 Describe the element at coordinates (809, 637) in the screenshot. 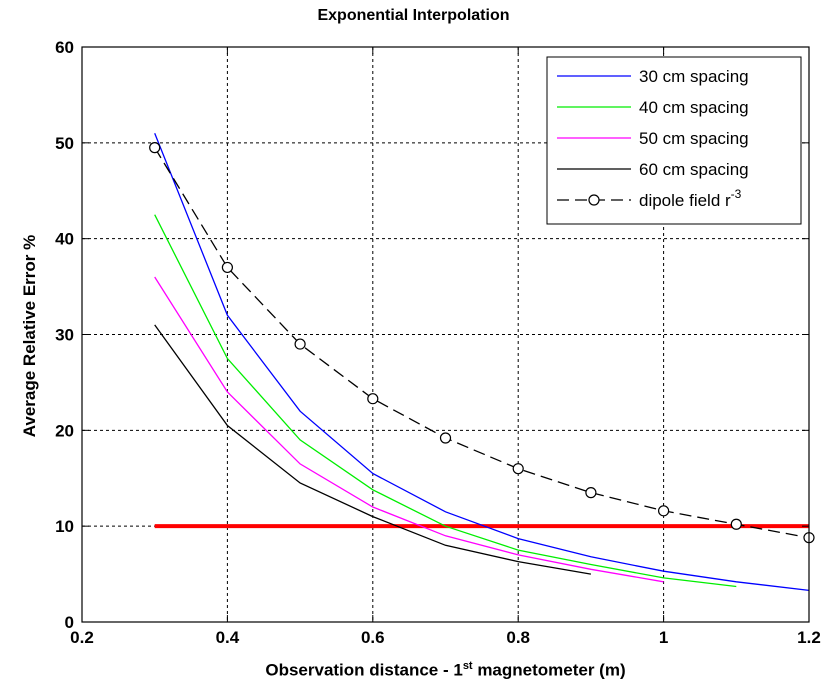

I see `x-tick-label: 1.2` at that location.